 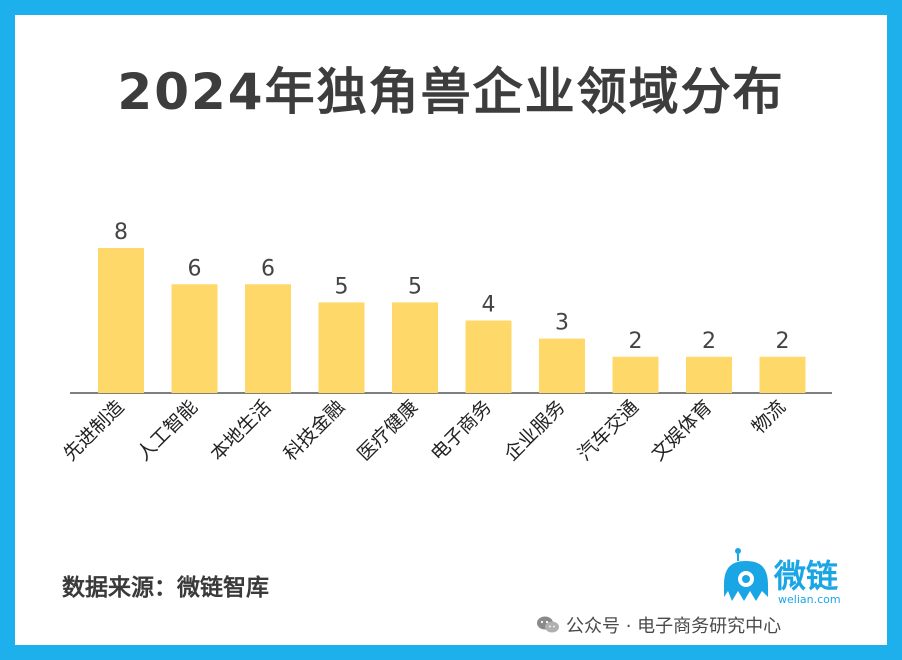 What do you see at coordinates (608, 430) in the screenshot?
I see `category-label: 汽车交通` at bounding box center [608, 430].